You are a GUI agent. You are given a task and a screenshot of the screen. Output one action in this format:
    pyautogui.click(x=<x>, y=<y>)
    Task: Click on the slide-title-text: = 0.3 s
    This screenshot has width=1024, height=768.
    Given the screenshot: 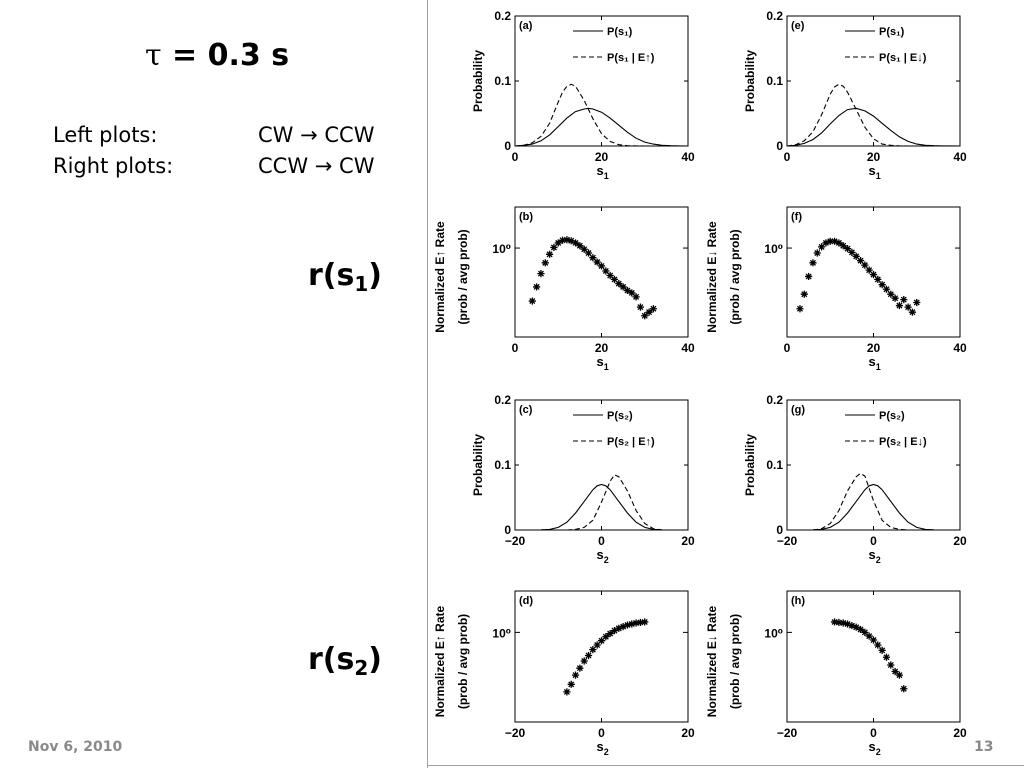 What is the action you would take?
    pyautogui.click(x=225, y=55)
    